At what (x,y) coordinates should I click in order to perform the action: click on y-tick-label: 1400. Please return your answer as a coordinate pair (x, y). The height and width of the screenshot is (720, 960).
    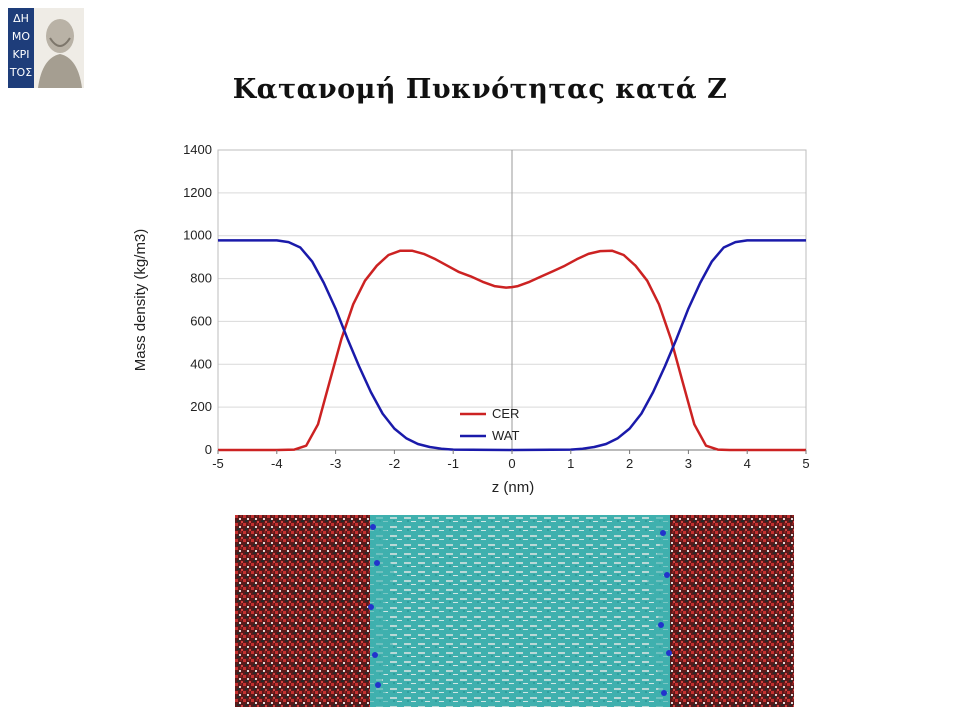
    Looking at the image, I should click on (197, 149).